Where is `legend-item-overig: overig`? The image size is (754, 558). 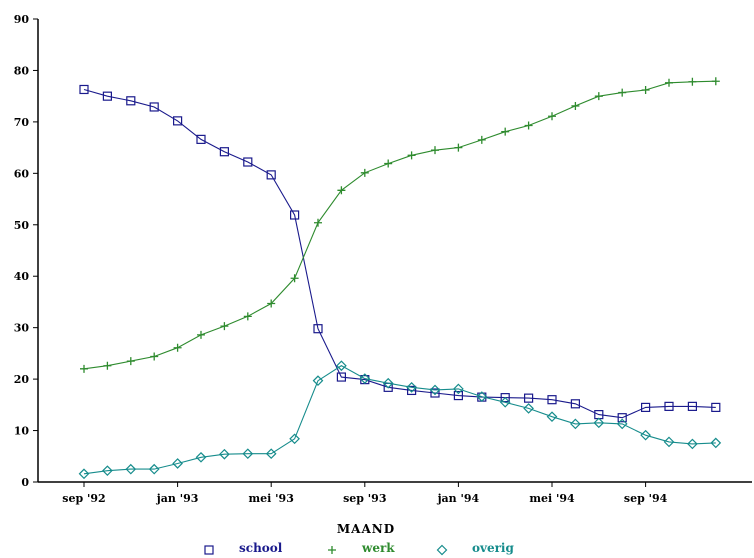
legend-item-overig: overig is located at coordinates (475, 548).